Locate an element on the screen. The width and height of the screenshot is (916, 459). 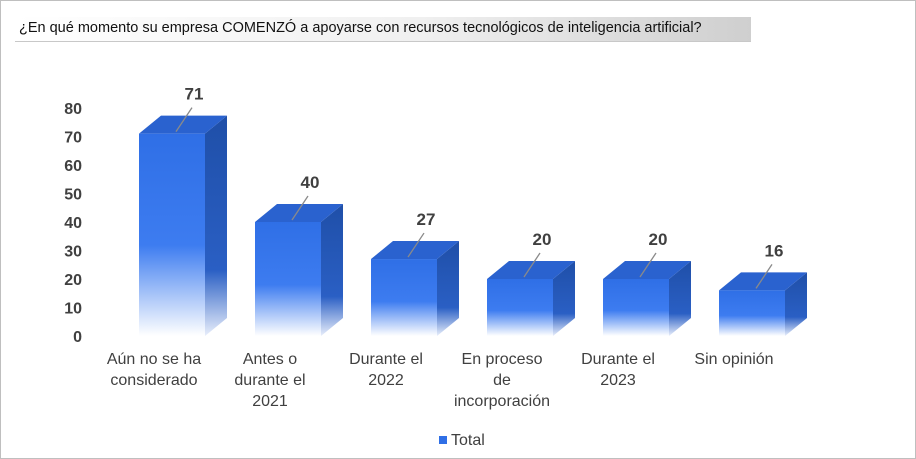
legend-swatch is located at coordinates (443, 440).